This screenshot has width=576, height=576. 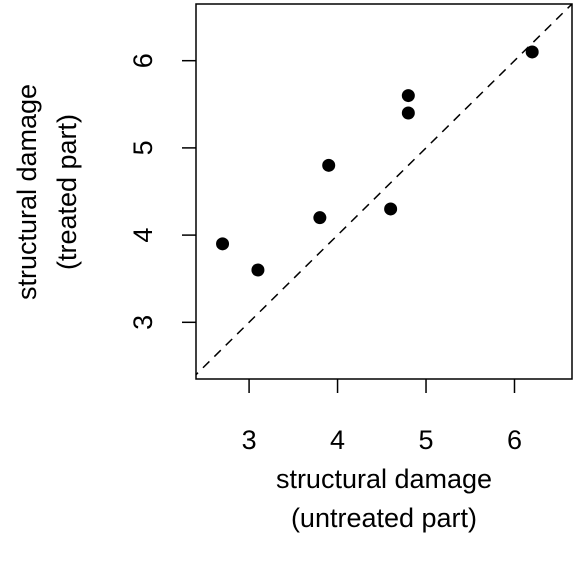 I want to click on y-tick-label-6: 6, so click(x=143, y=60).